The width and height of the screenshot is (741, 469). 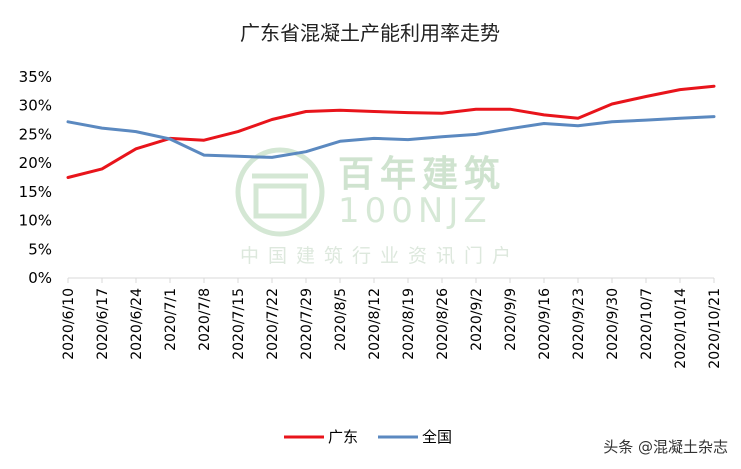 What do you see at coordinates (375, 324) in the screenshot?
I see `x-tick-label: 2020/8/12` at bounding box center [375, 324].